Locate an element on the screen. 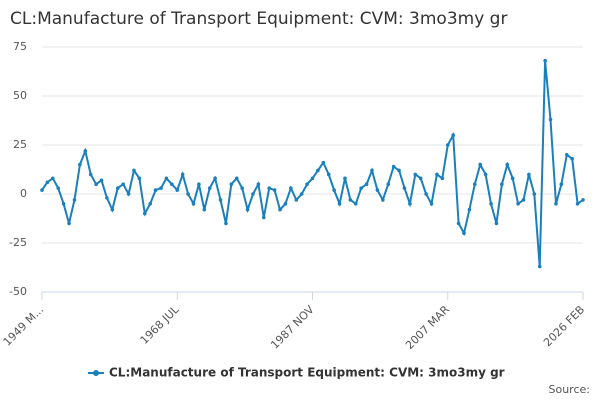  x-tick-label: 2007 MAR is located at coordinates (427, 327).